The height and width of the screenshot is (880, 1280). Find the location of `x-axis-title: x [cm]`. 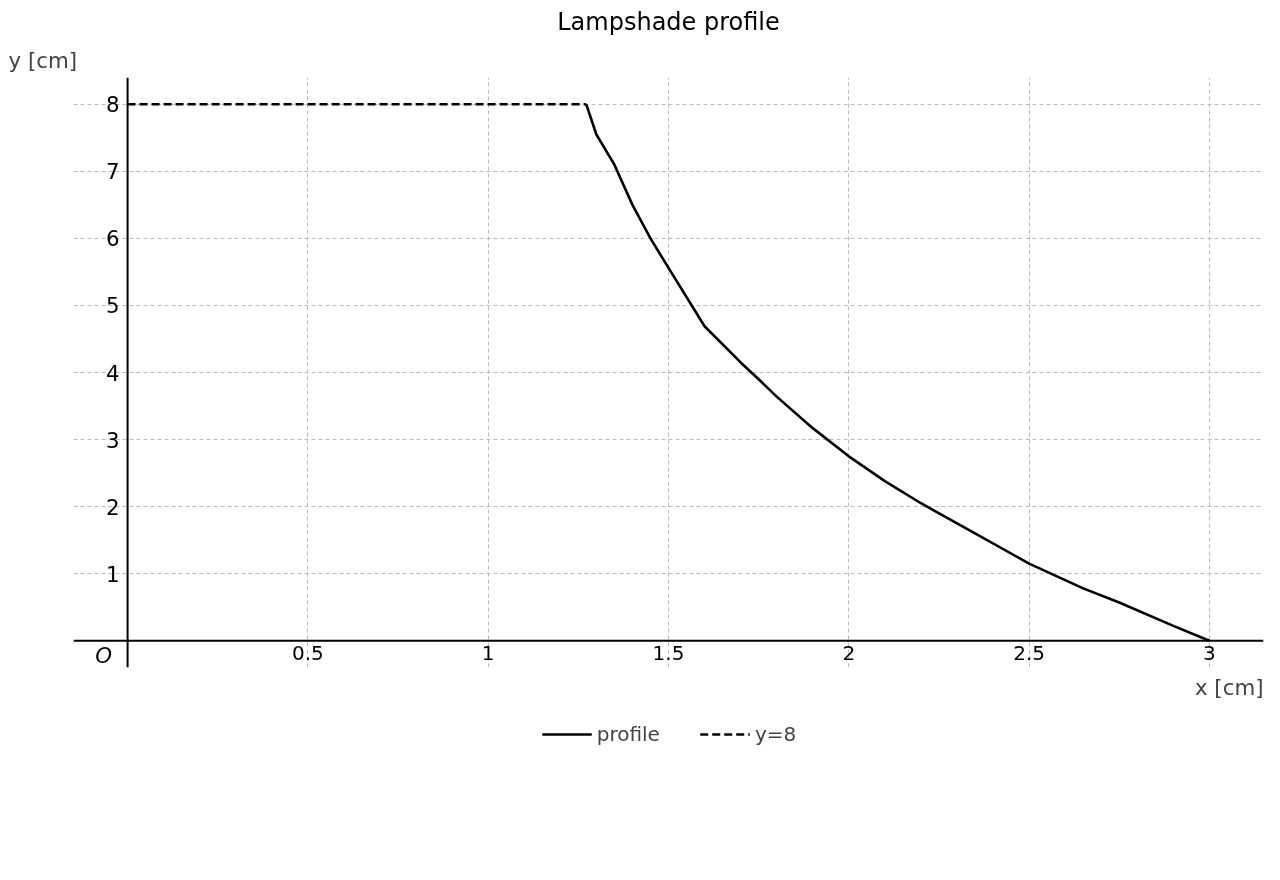

x-axis-title: x [cm] is located at coordinates (1229, 687).